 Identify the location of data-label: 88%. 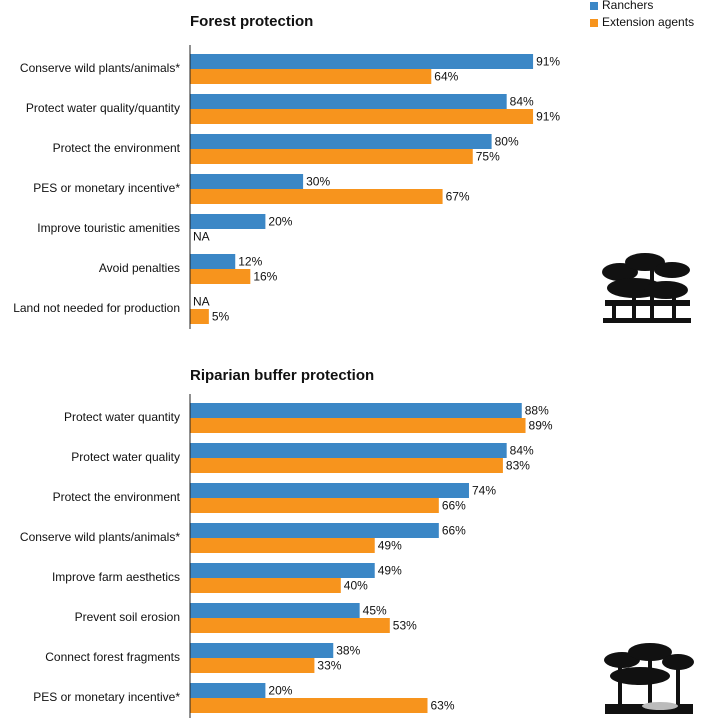
(537, 411).